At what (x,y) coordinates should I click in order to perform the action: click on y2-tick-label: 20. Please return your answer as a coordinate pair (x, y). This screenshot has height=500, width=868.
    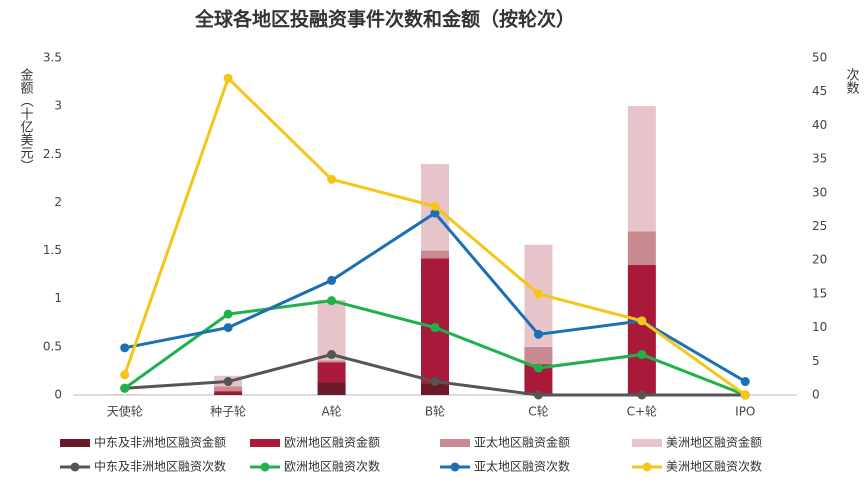
    Looking at the image, I should click on (819, 260).